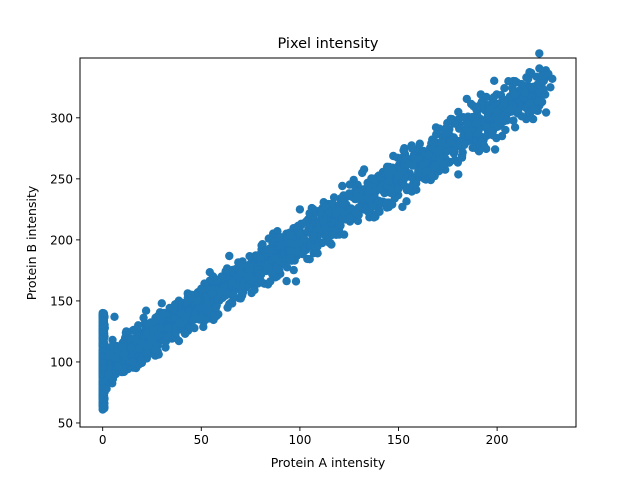 The width and height of the screenshot is (640, 484). Describe the element at coordinates (201, 440) in the screenshot. I see `x-tick-label: 50` at that location.